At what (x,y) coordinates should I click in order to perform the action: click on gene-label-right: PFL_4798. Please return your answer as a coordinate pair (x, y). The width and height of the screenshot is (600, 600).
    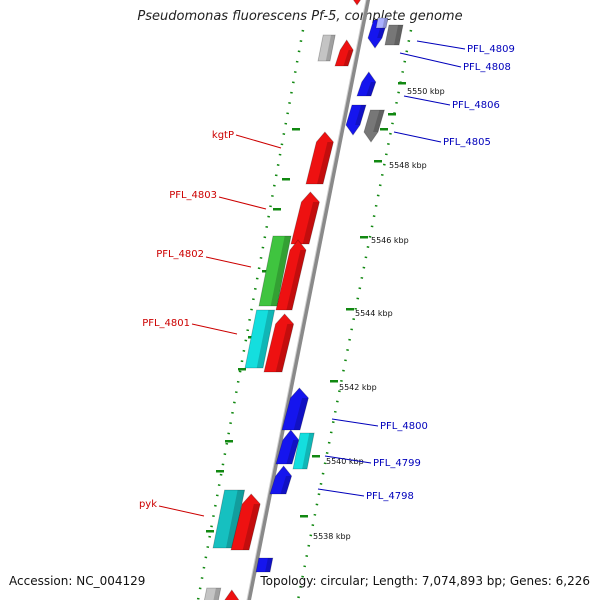
    Looking at the image, I should click on (390, 496).